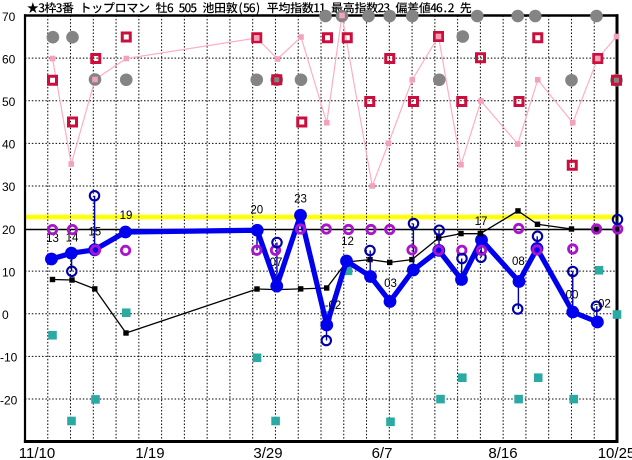  I want to click on svg-text: 6/7, so click(382, 452).